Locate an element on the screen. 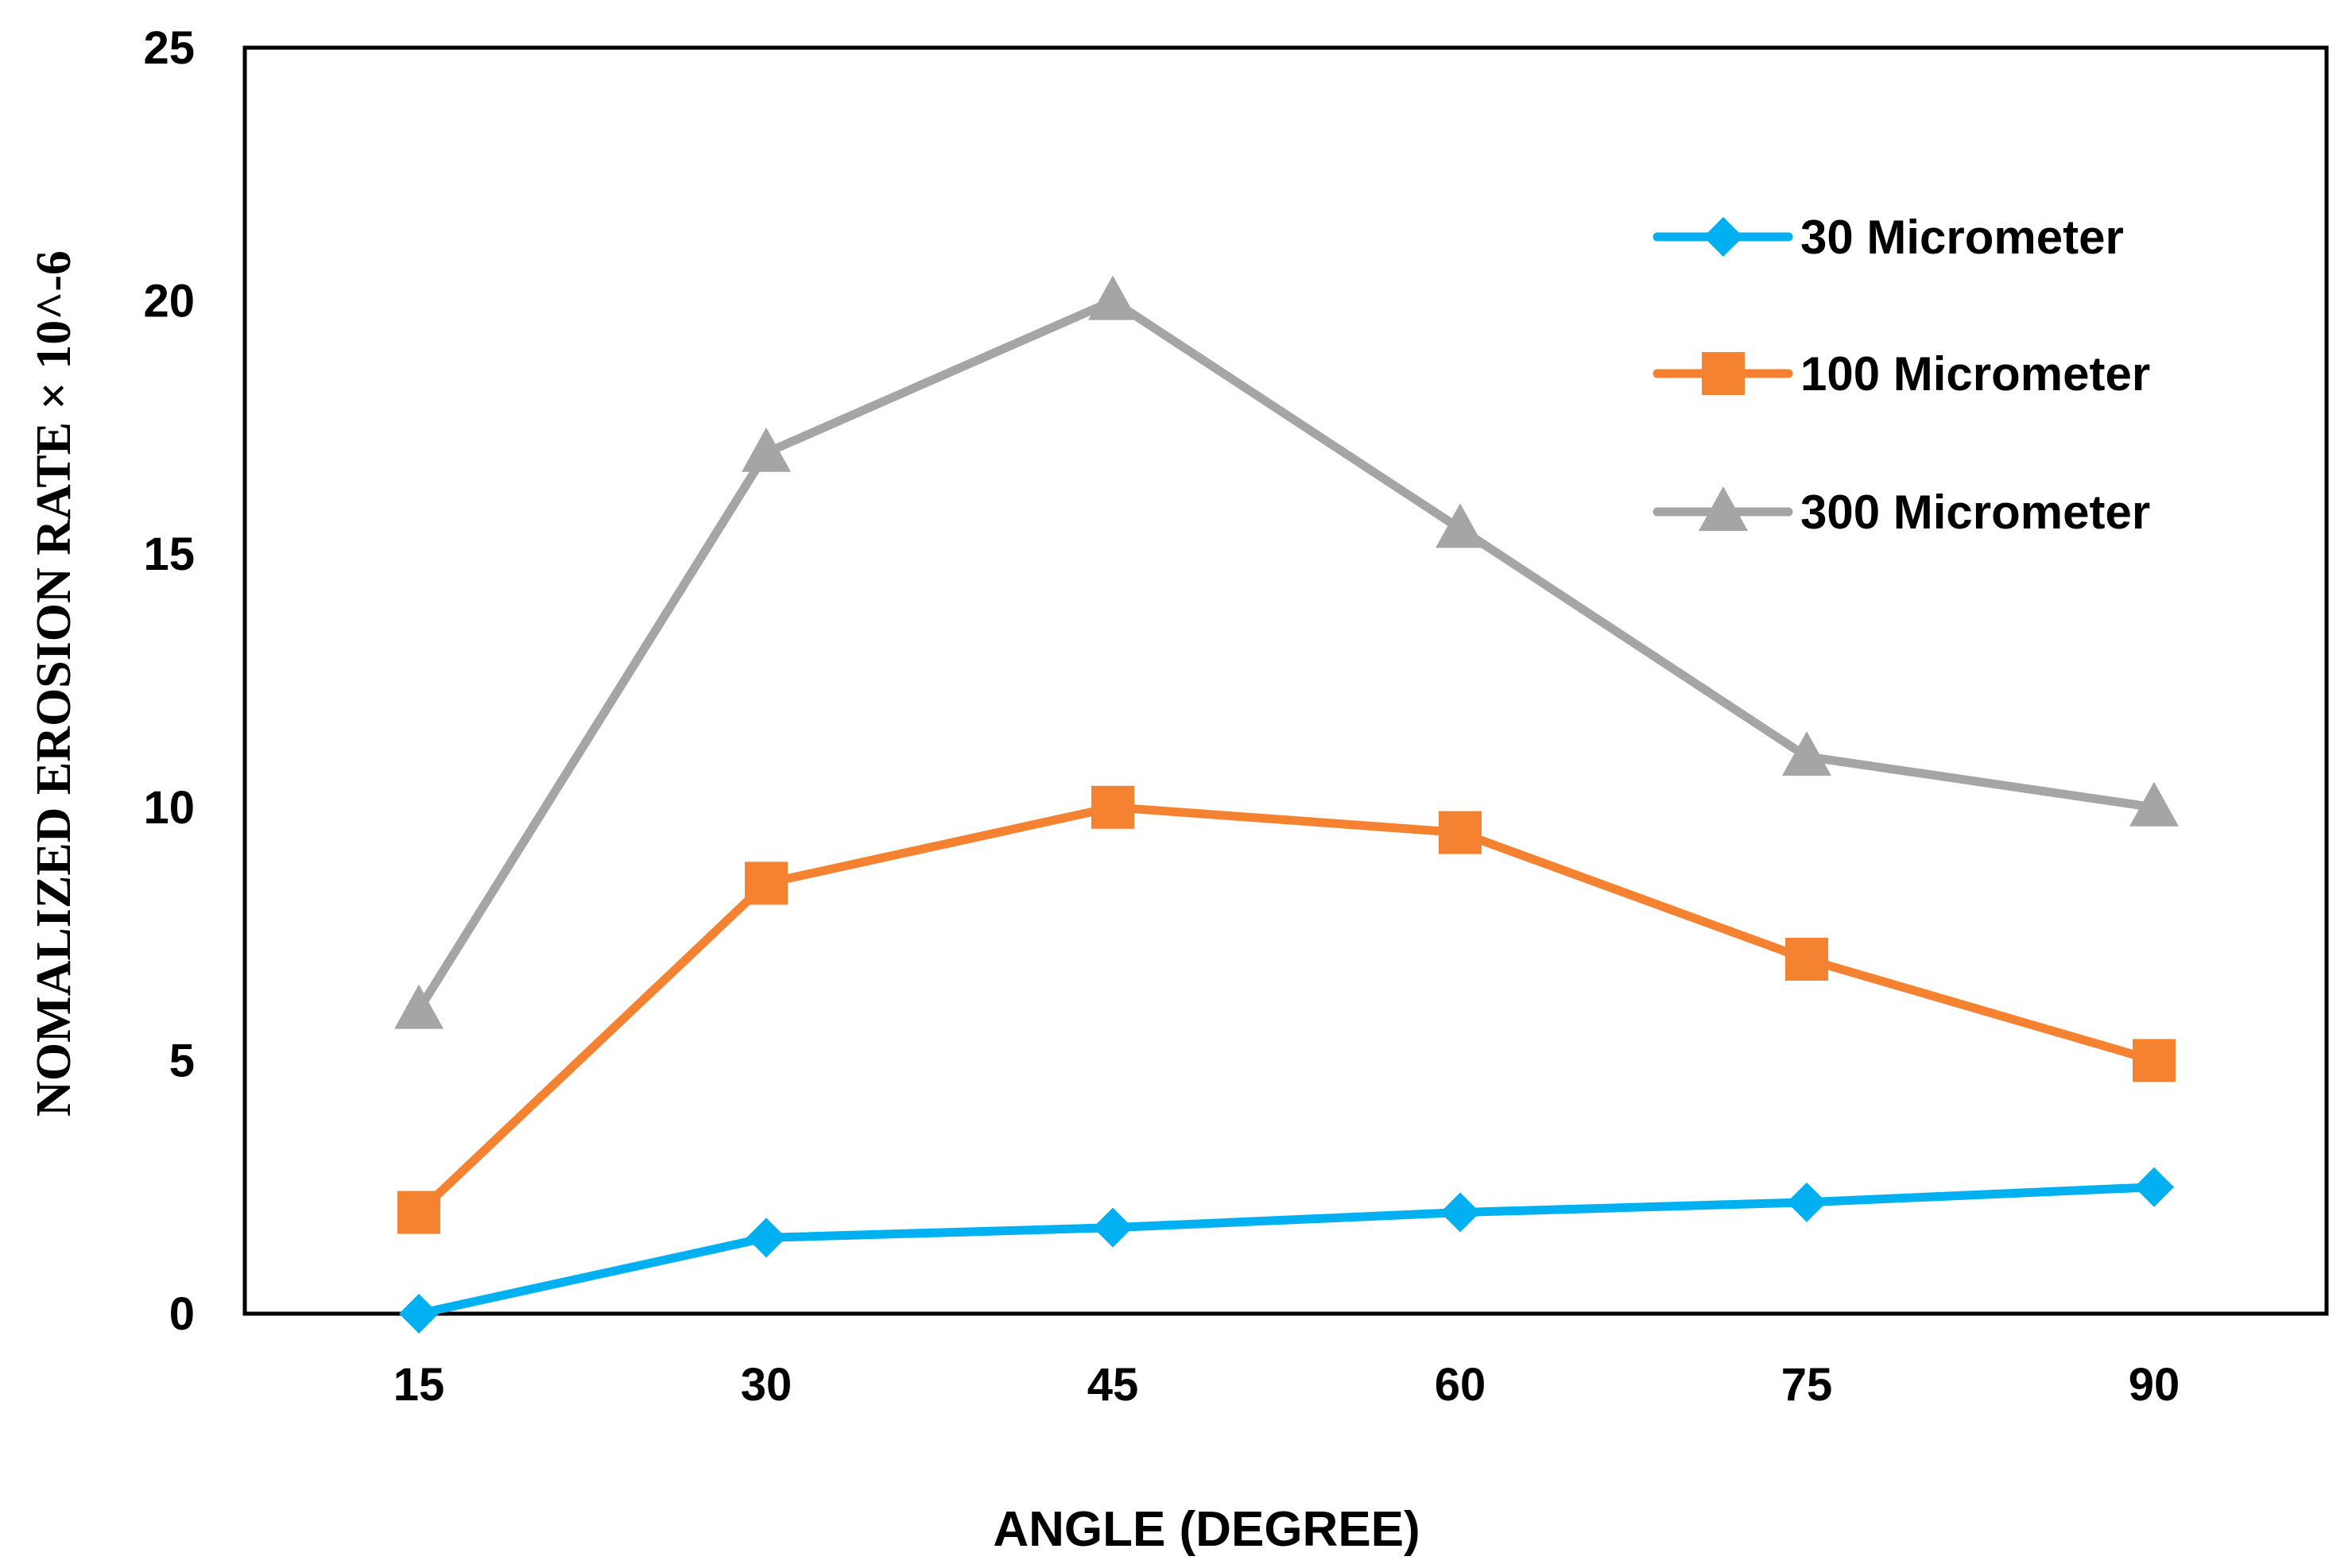  legend-item: 30 Micrometer is located at coordinates (1888, 237).